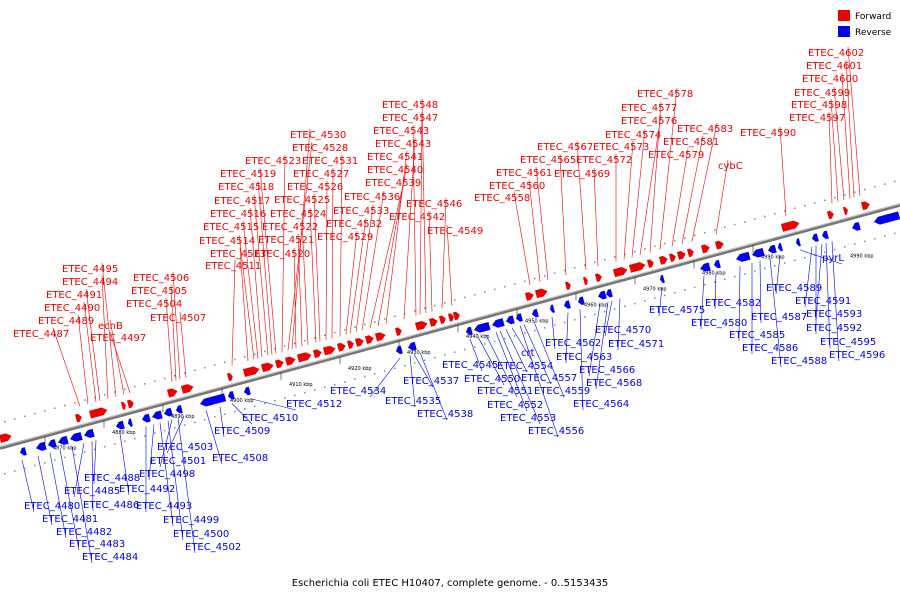  Describe the element at coordinates (848, 342) in the screenshot. I see `gene-label: ETEC_4595` at that location.